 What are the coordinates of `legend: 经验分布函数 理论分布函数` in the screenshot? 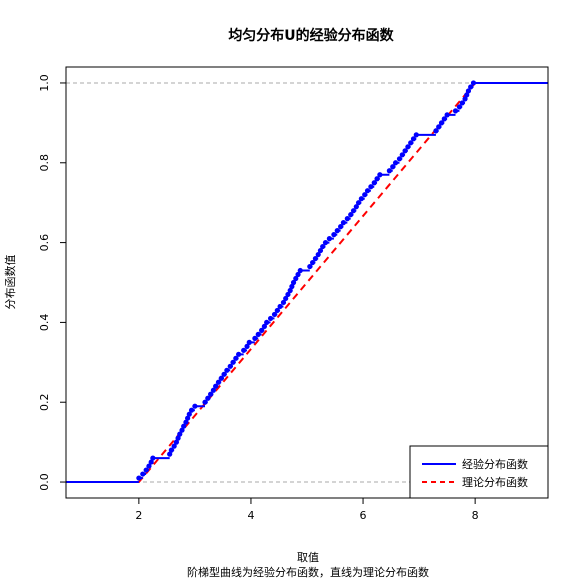 It's located at (479, 472).